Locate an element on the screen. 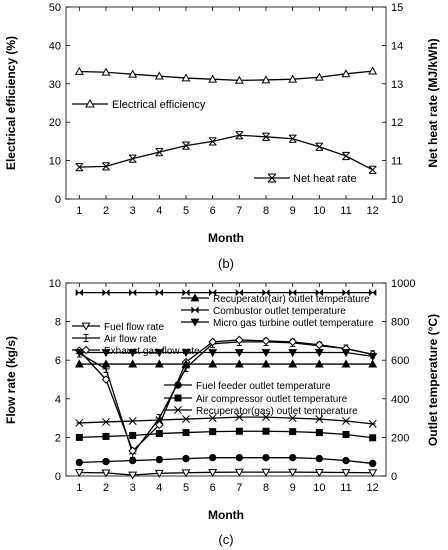 The height and width of the screenshot is (550, 448). legend-label-c-0: Fuel flow rate is located at coordinates (134, 327).